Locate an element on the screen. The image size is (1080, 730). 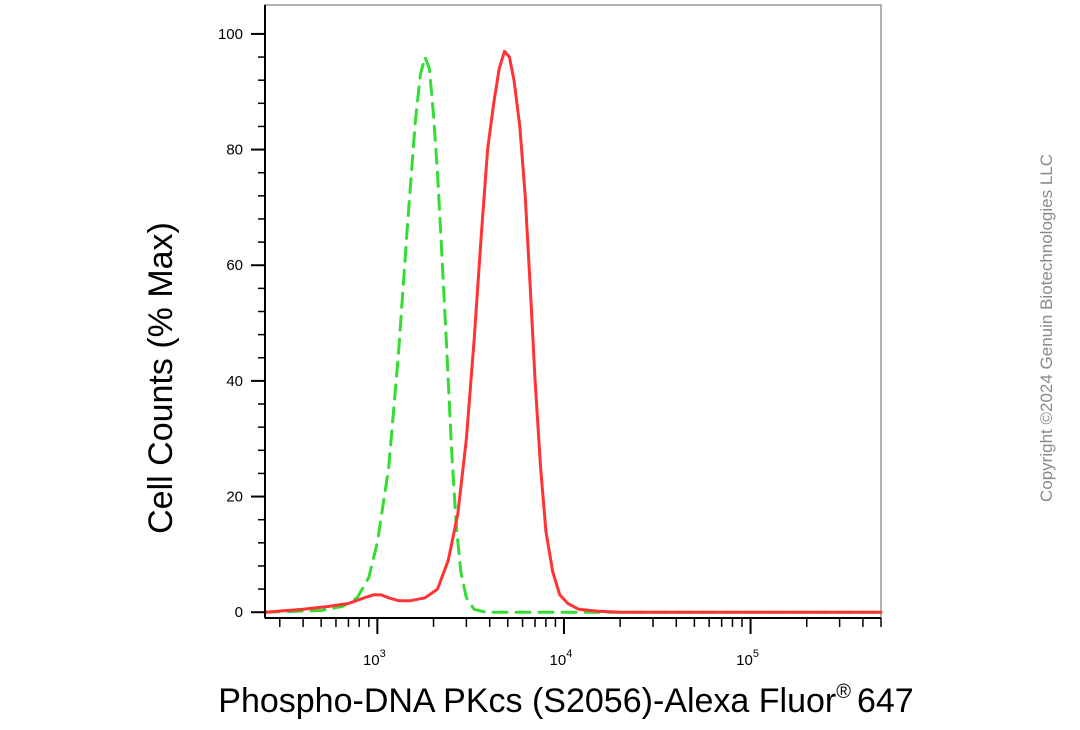
x-tick-label: 10³ is located at coordinates (374, 658).